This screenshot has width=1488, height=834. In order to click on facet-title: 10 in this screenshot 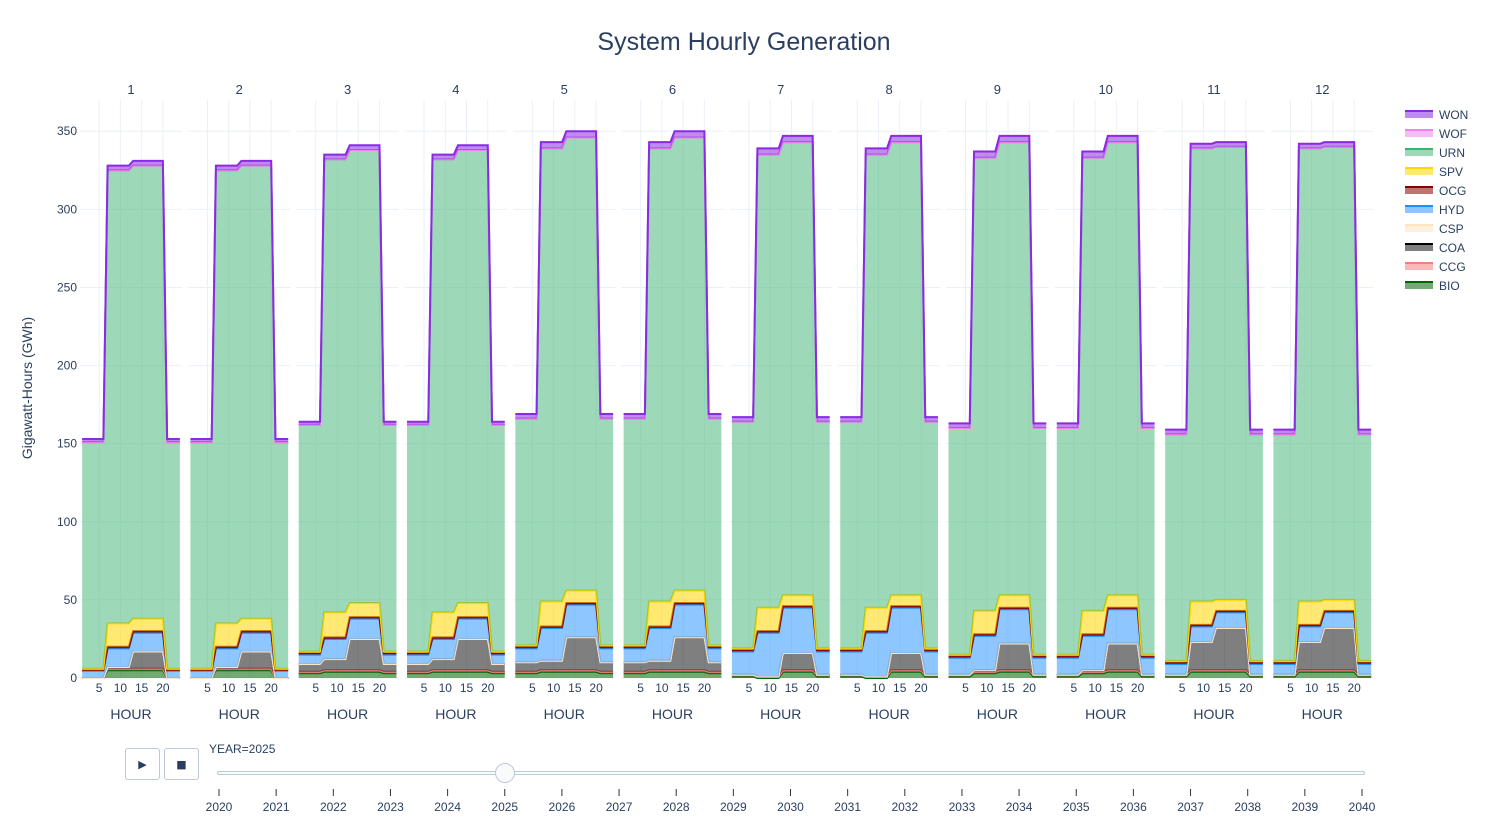, I will do `click(1105, 89)`.